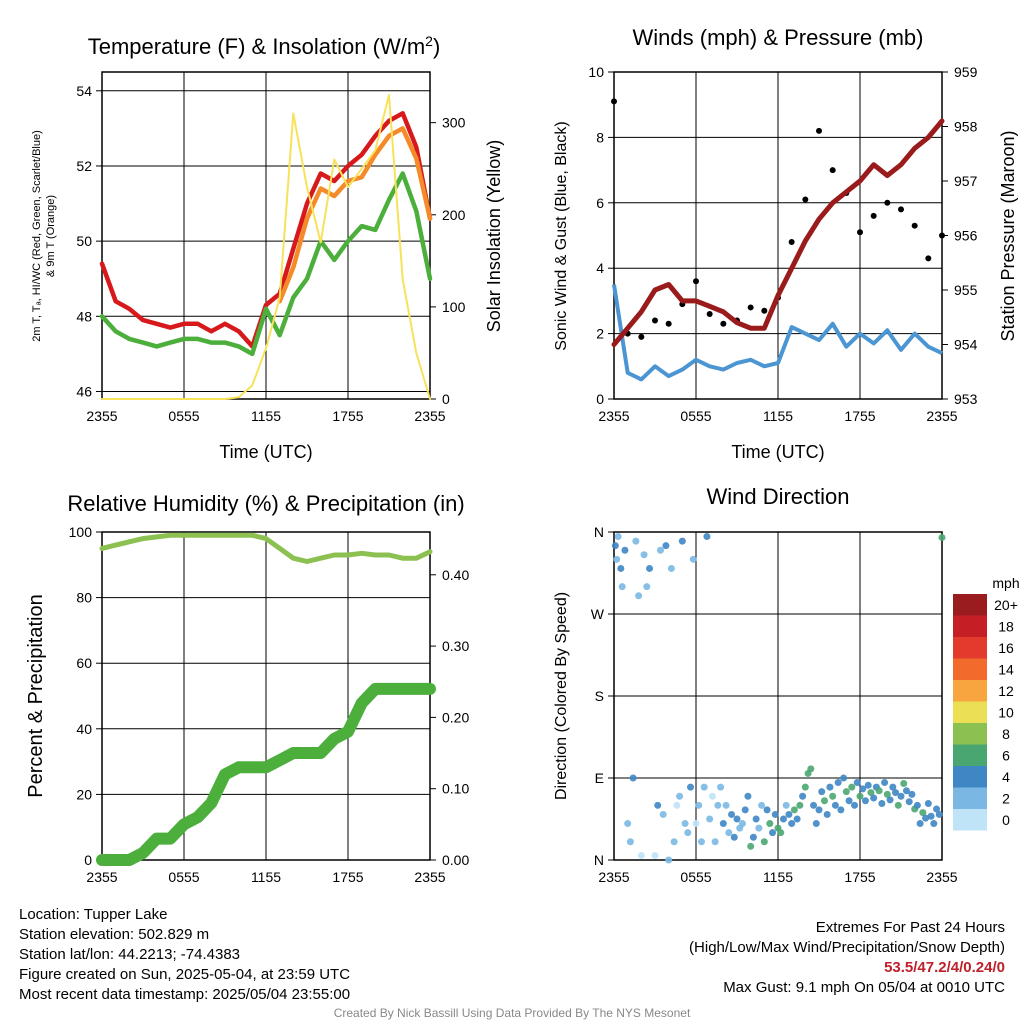 Image resolution: width=1024 pixels, height=1024 pixels. What do you see at coordinates (1006, 691) in the screenshot?
I see `legend-label: 12` at bounding box center [1006, 691].